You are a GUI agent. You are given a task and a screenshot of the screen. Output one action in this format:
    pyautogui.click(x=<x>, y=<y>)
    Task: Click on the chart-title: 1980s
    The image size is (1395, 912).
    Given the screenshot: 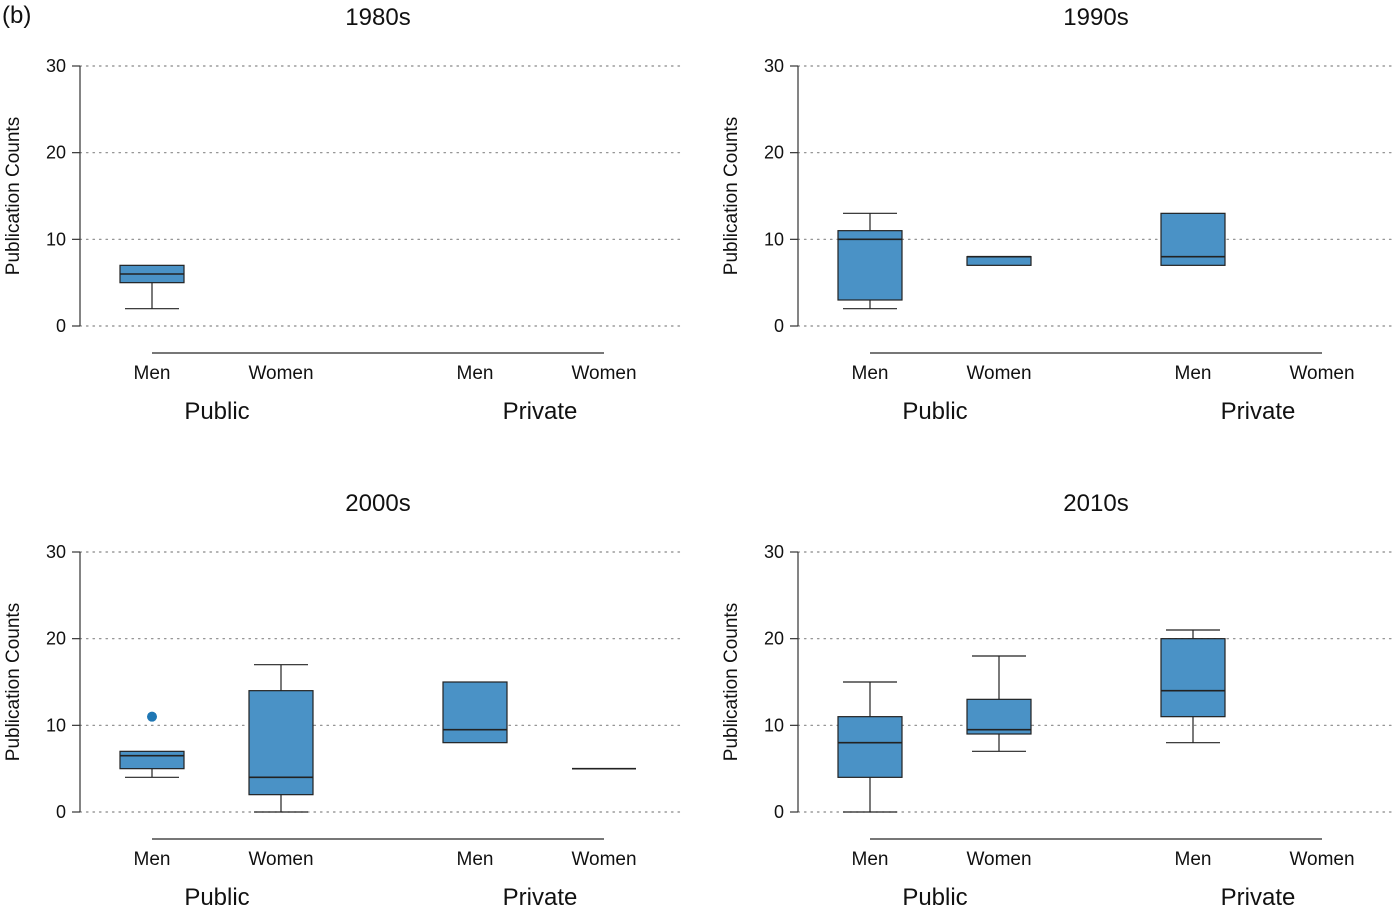 What is the action you would take?
    pyautogui.click(x=377, y=17)
    